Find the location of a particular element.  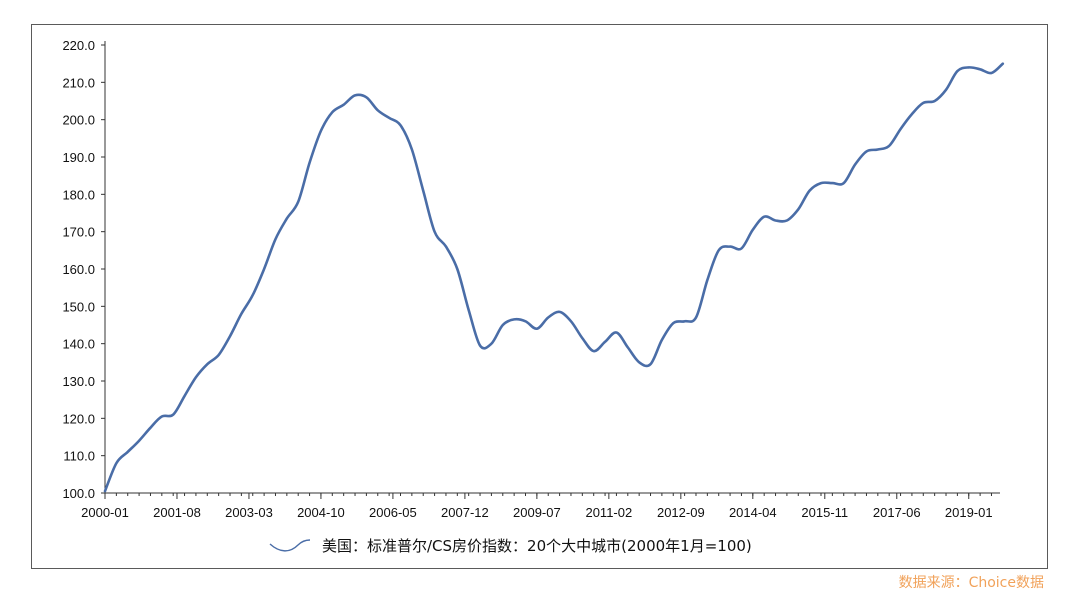

y-tick-label: 170.0 is located at coordinates (78, 232).